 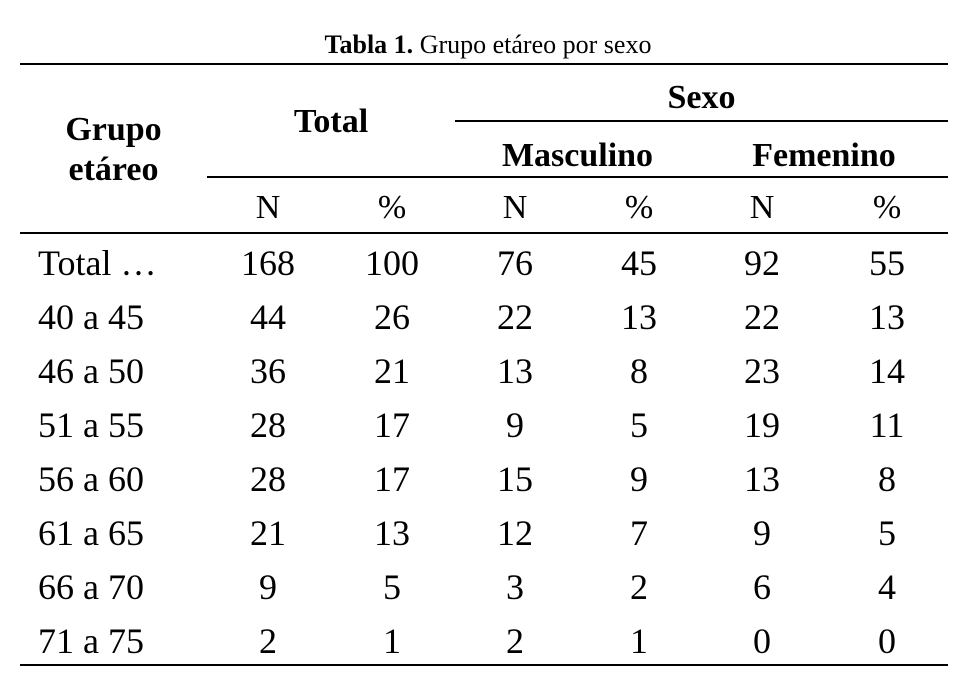 What do you see at coordinates (762, 263) in the screenshot?
I see `table-cell: 92` at bounding box center [762, 263].